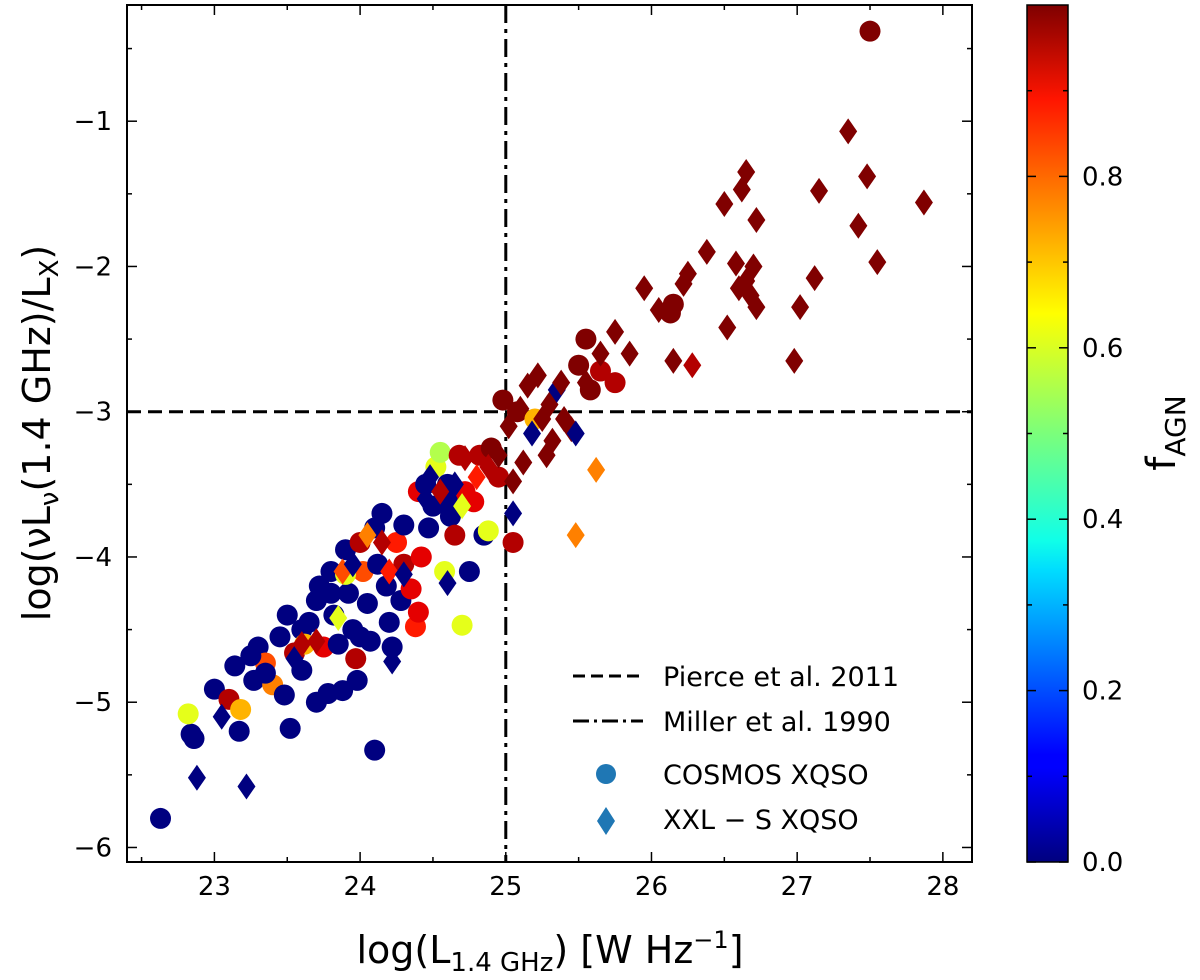 This screenshot has width=1200, height=980. What do you see at coordinates (1102, 349) in the screenshot?
I see `colorbar-tick-label: 0.6` at bounding box center [1102, 349].